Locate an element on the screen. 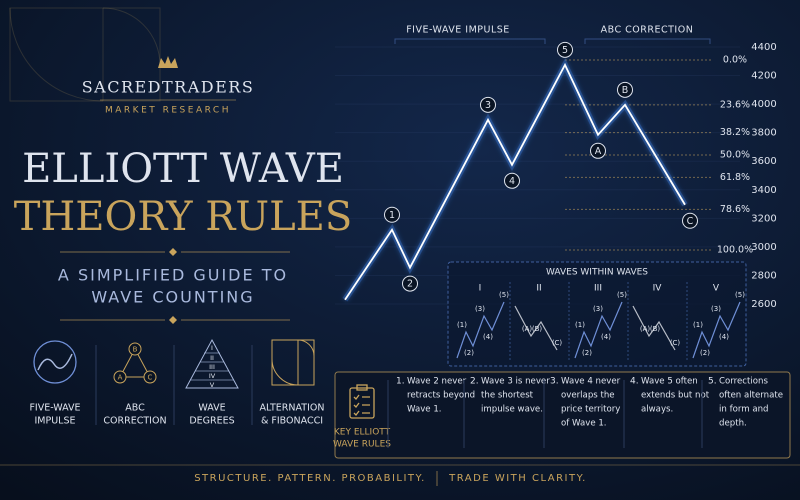  fibonacci-icon is located at coordinates (293, 362).